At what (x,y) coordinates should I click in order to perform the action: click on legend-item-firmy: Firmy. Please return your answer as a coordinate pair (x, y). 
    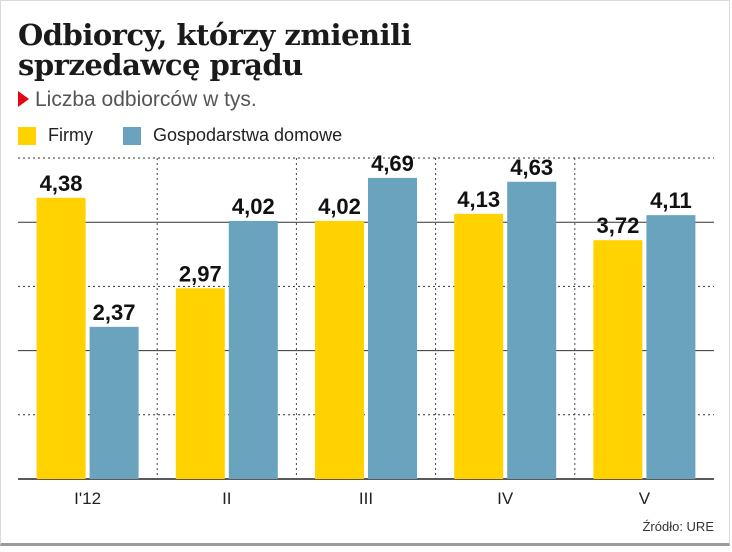
    Looking at the image, I should click on (55, 135).